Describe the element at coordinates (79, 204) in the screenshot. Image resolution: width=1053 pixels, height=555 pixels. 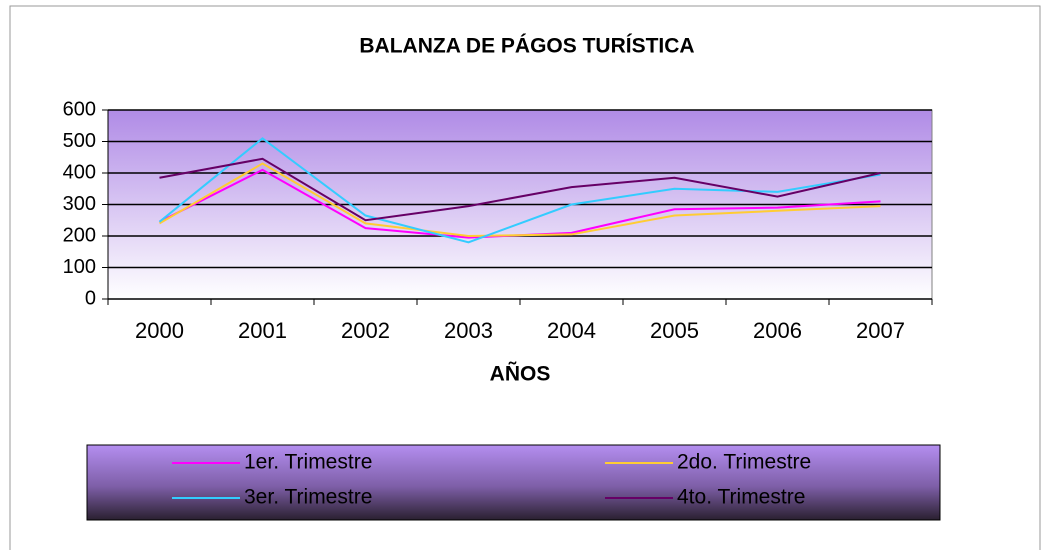
I see `y-tick-label: 300` at that location.